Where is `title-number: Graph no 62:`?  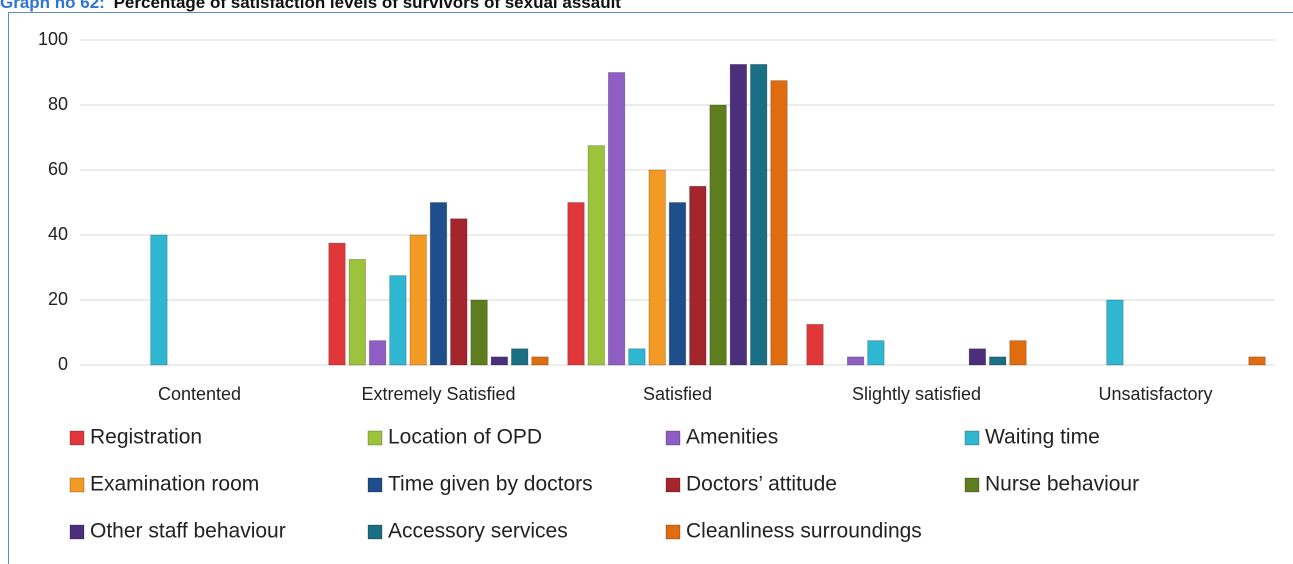
title-number: Graph no 62: is located at coordinates (52, 6).